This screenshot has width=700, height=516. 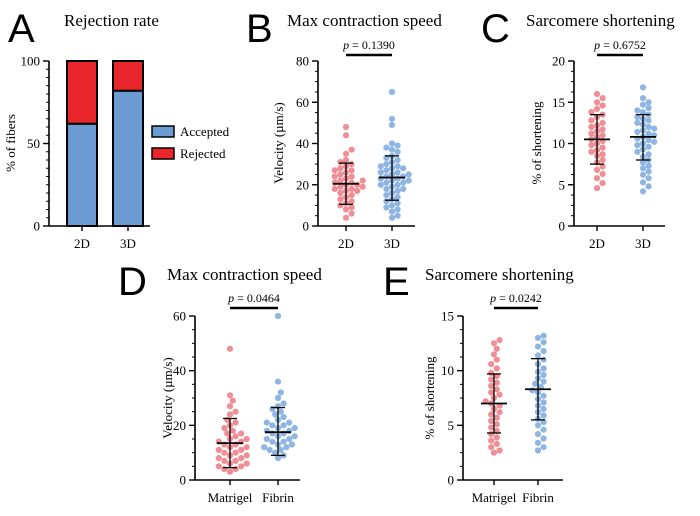 I want to click on y-tick-label-A: 0, so click(x=37, y=226).